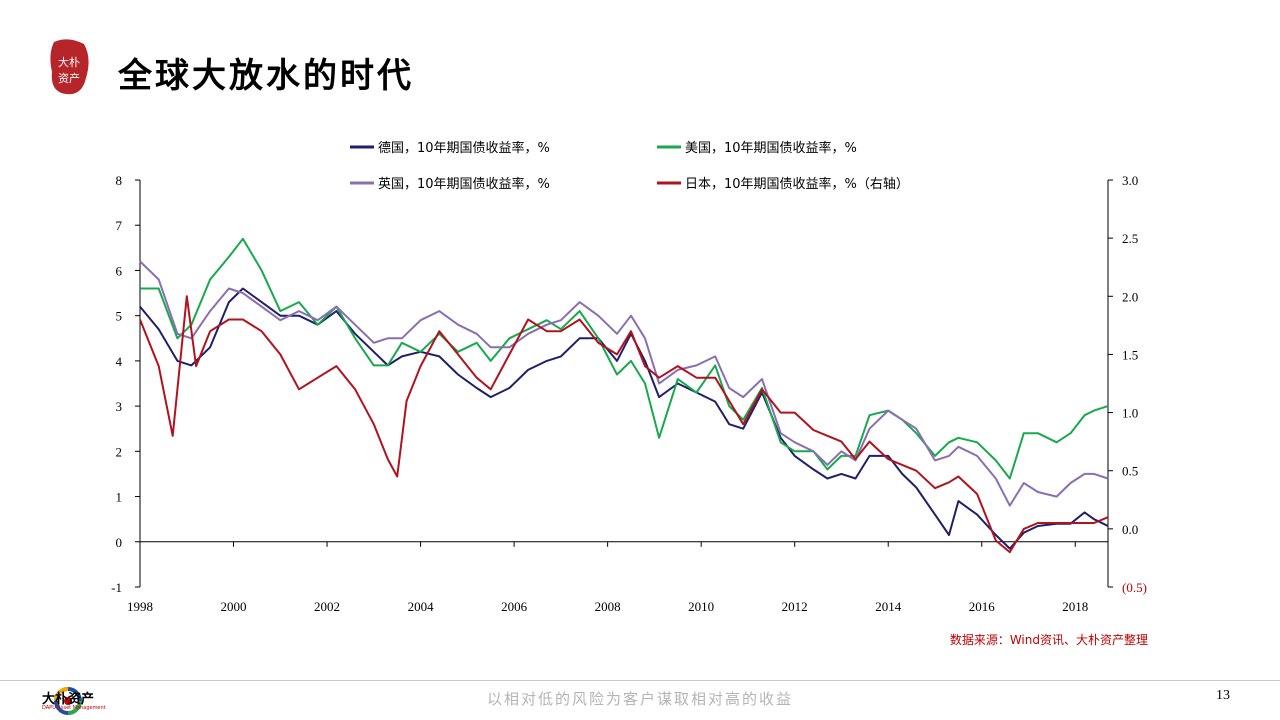 This screenshot has width=1280, height=720. Describe the element at coordinates (69, 78) in the screenshot. I see `svg-text: 资产` at that location.